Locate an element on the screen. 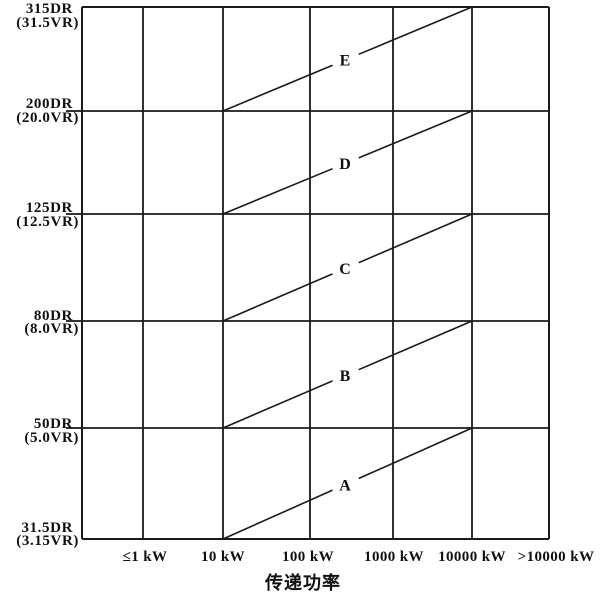 This screenshot has height=597, width=600. y-axis-label-vr-0: (3.15VR) is located at coordinates (47, 541).